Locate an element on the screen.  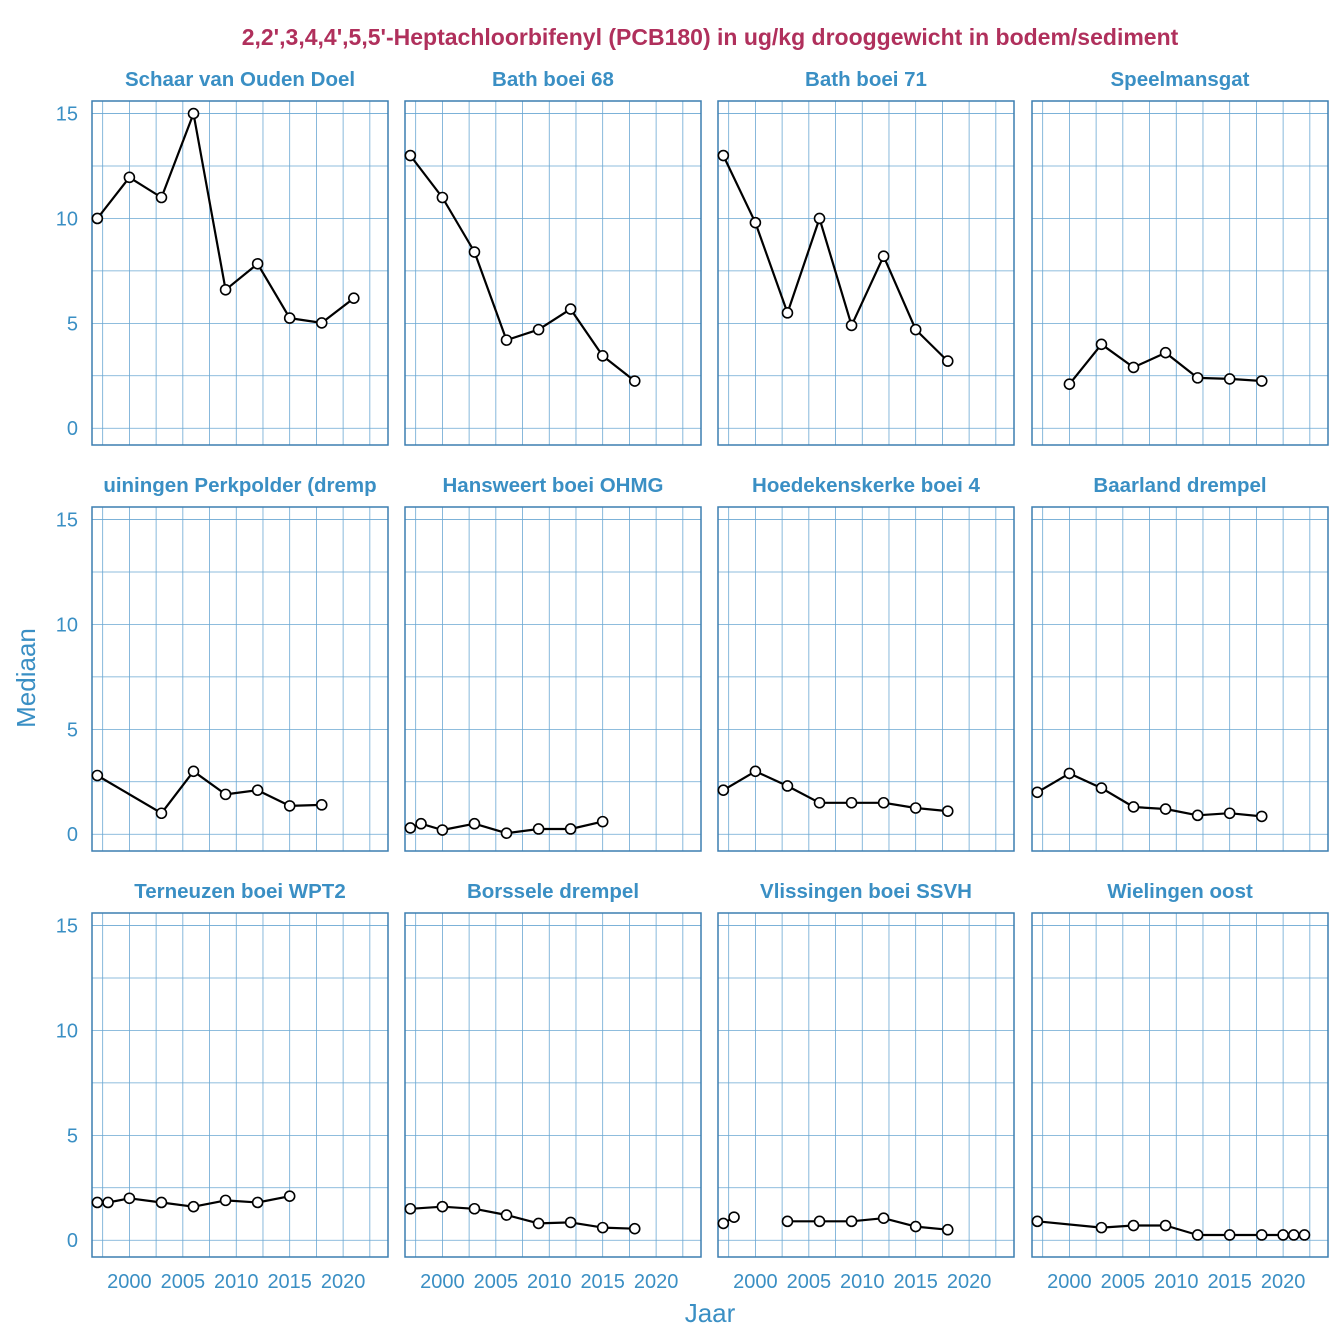
panel-title: Hansweert boei OHMG is located at coordinates (553, 485).